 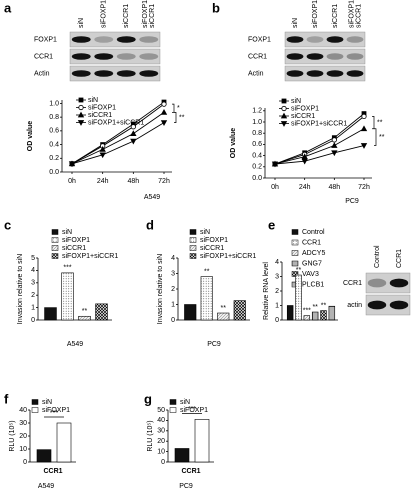 What do you see at coordinates (257, 167) in the screenshot?
I see `y-tick-label: 0.2` at bounding box center [257, 167].